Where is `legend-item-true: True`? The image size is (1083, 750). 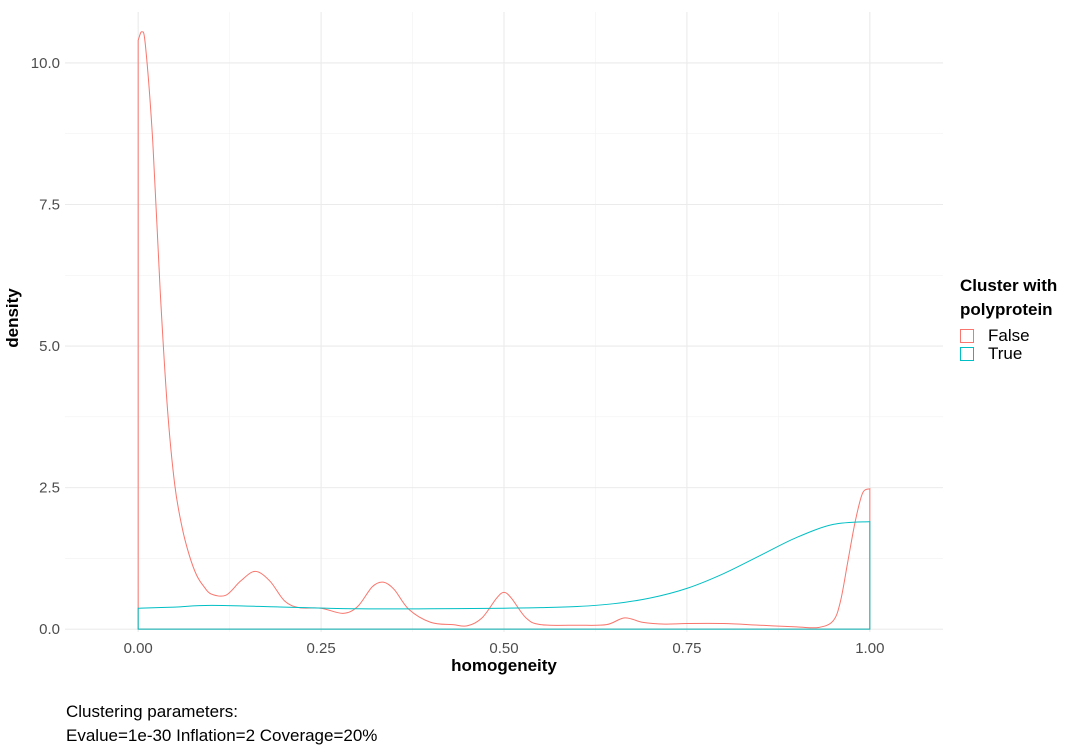
legend-item-true: True is located at coordinates (991, 353).